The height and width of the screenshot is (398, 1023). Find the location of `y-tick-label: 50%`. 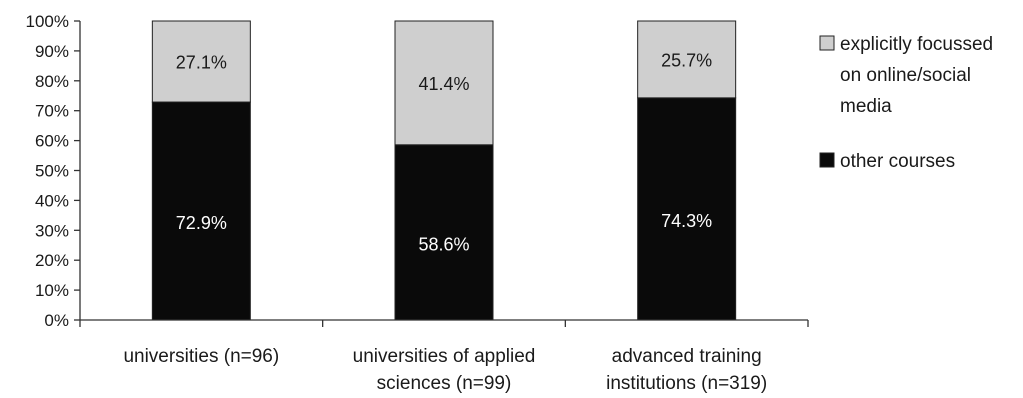

y-tick-label: 50% is located at coordinates (52, 171).